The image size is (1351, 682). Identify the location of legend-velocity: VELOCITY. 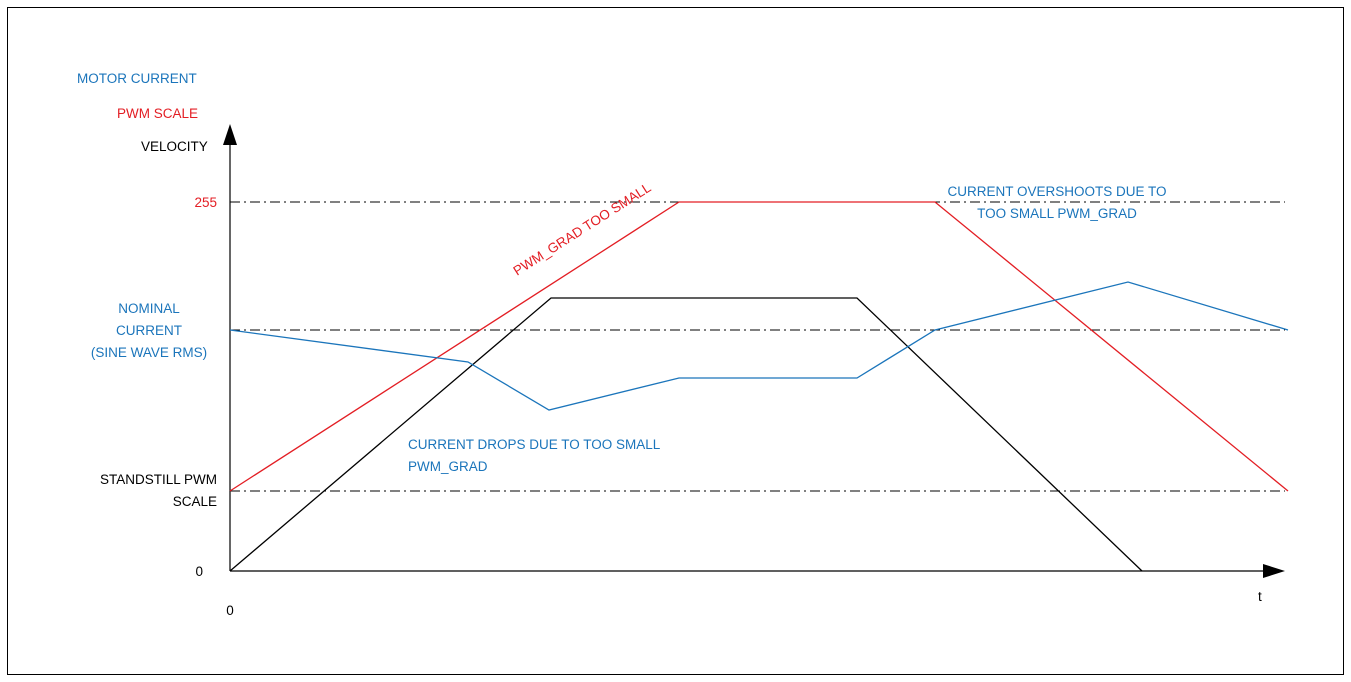
(174, 146).